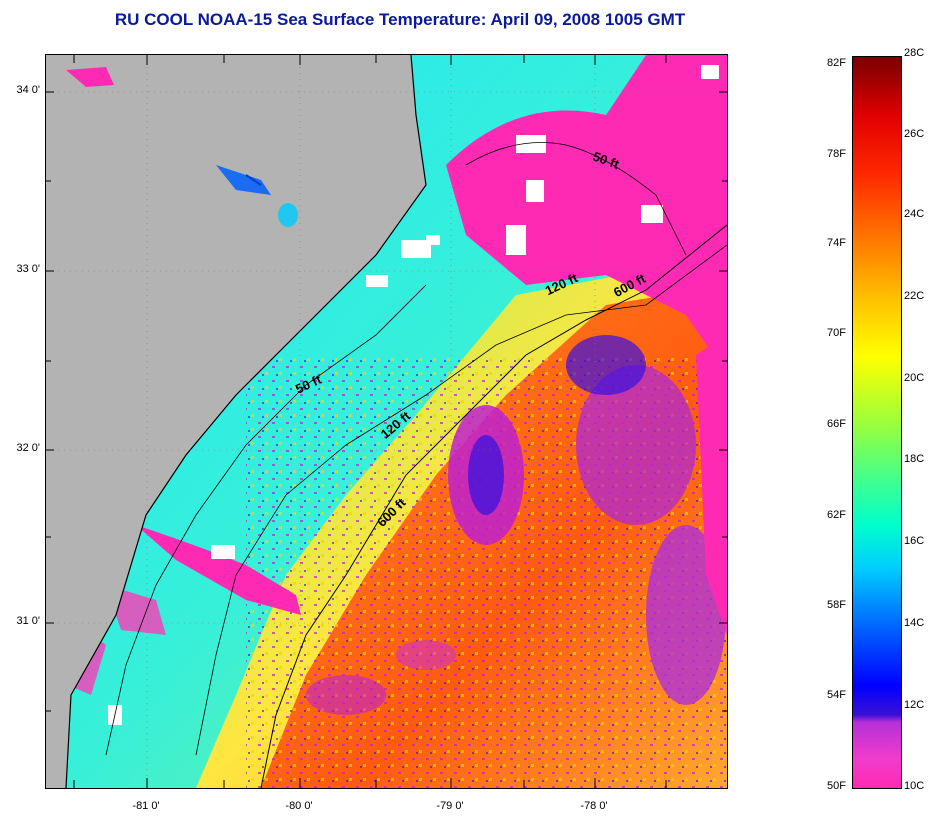  What do you see at coordinates (836, 695) in the screenshot?
I see `colorbar-label-54f: 54F` at bounding box center [836, 695].